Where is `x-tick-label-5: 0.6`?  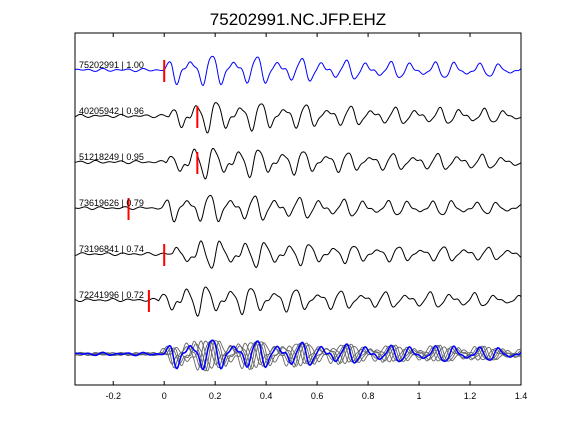
x-tick-label-5: 0.6 is located at coordinates (317, 396).